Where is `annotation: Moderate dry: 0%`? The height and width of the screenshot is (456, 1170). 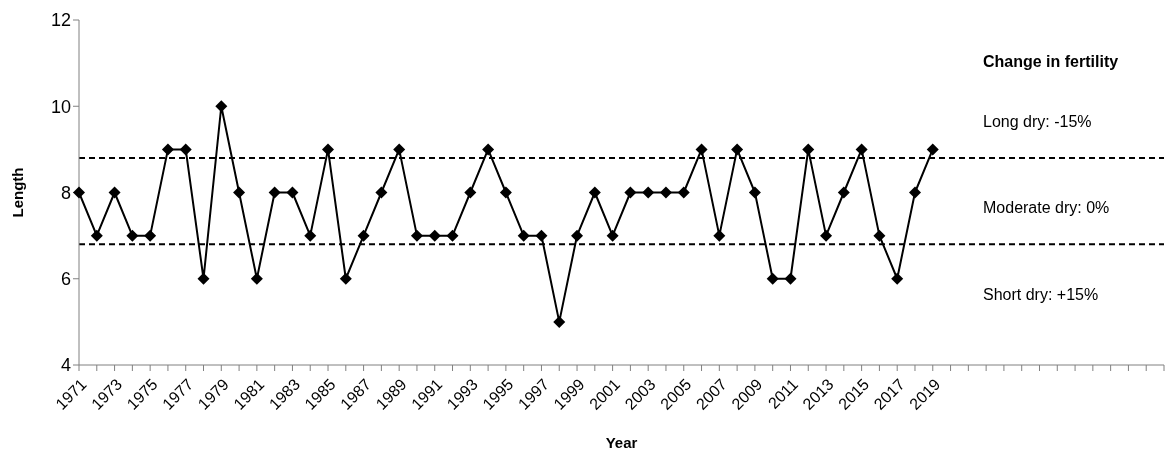
annotation: Moderate dry: 0% is located at coordinates (1046, 208).